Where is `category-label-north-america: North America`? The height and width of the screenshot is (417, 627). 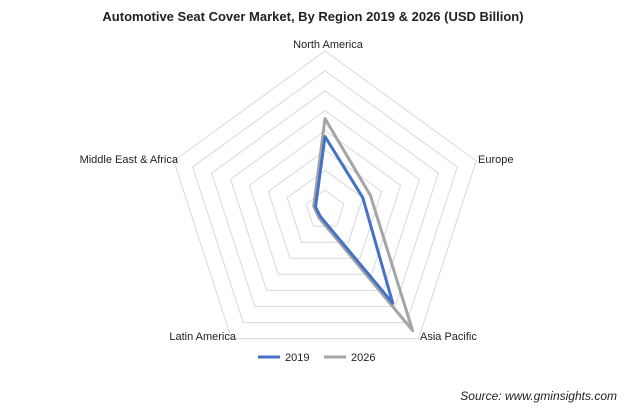
category-label-north-america: North America is located at coordinates (328, 45).